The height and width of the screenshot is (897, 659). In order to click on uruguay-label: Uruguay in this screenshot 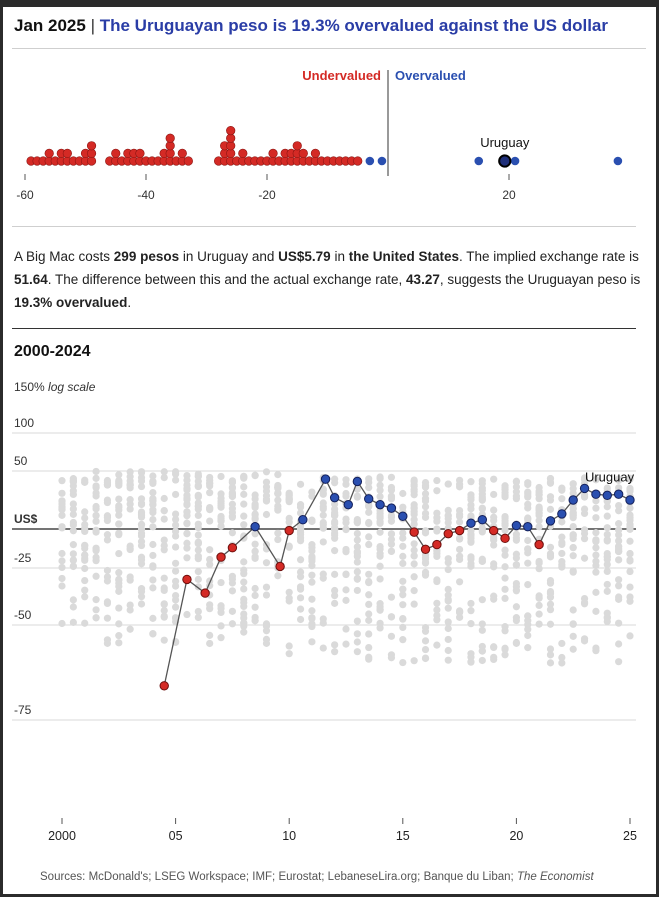, I will do `click(505, 142)`.